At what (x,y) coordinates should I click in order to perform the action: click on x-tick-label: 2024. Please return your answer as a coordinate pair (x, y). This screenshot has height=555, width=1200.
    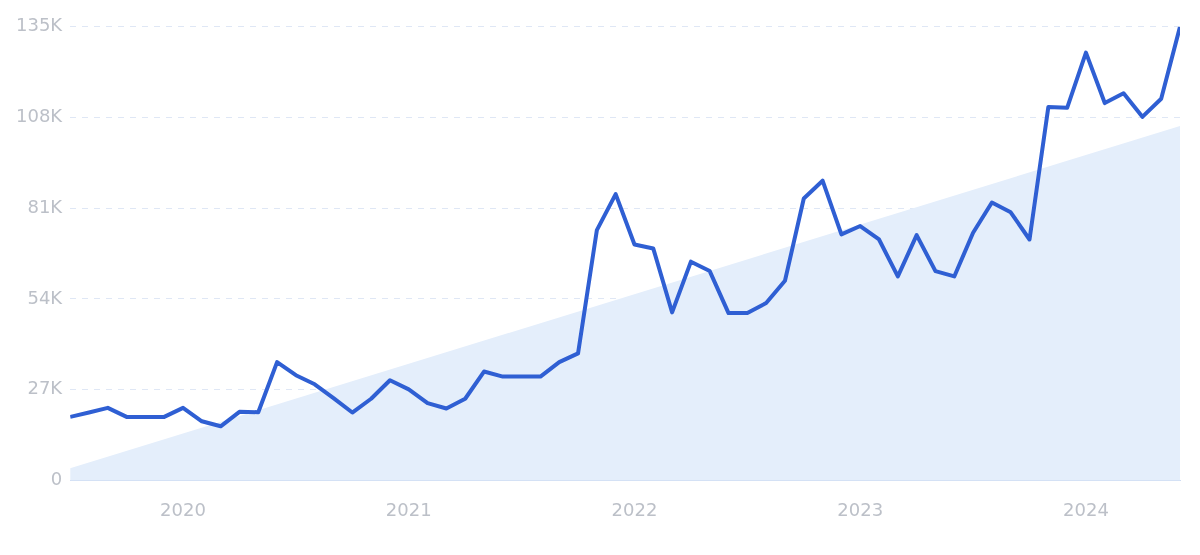
    Looking at the image, I should click on (1086, 509).